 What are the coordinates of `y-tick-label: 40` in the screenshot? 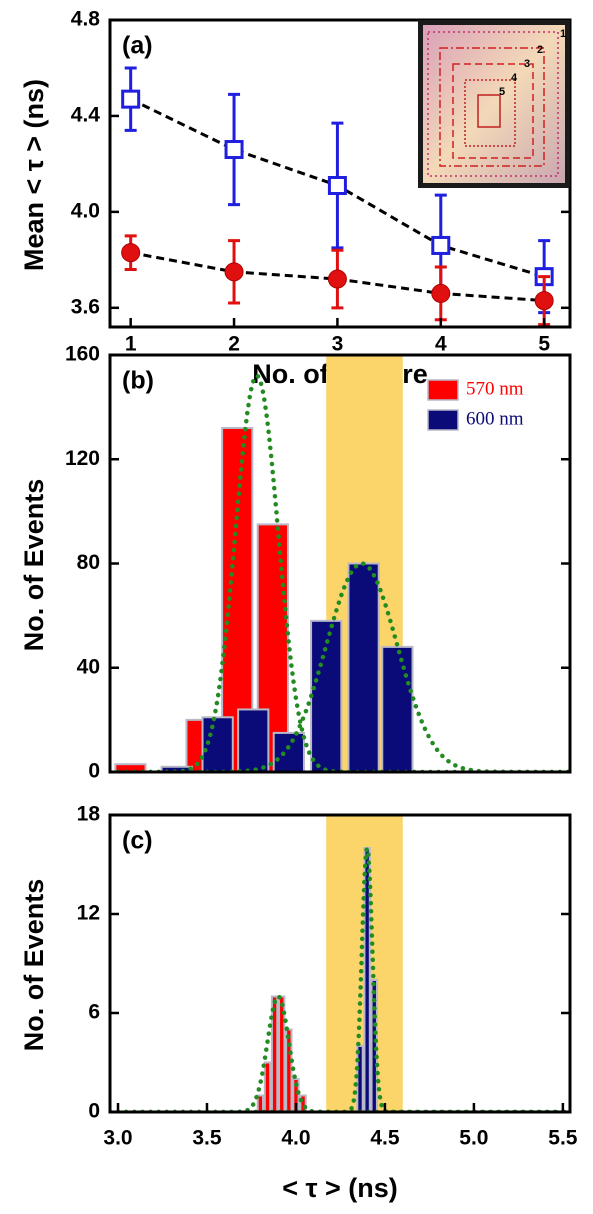 It's located at (88, 666).